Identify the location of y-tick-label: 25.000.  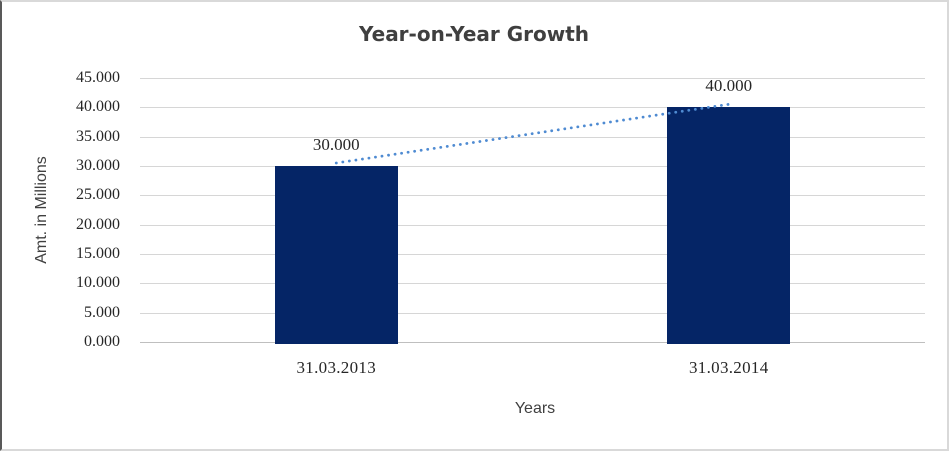
(98, 195).